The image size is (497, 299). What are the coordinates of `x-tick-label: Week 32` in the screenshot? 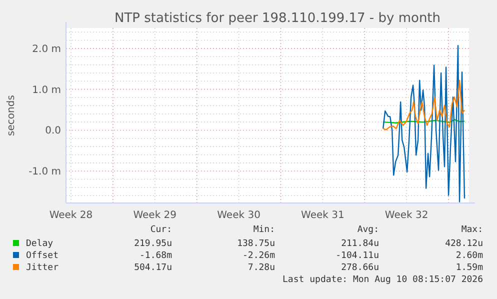 It's located at (406, 215).